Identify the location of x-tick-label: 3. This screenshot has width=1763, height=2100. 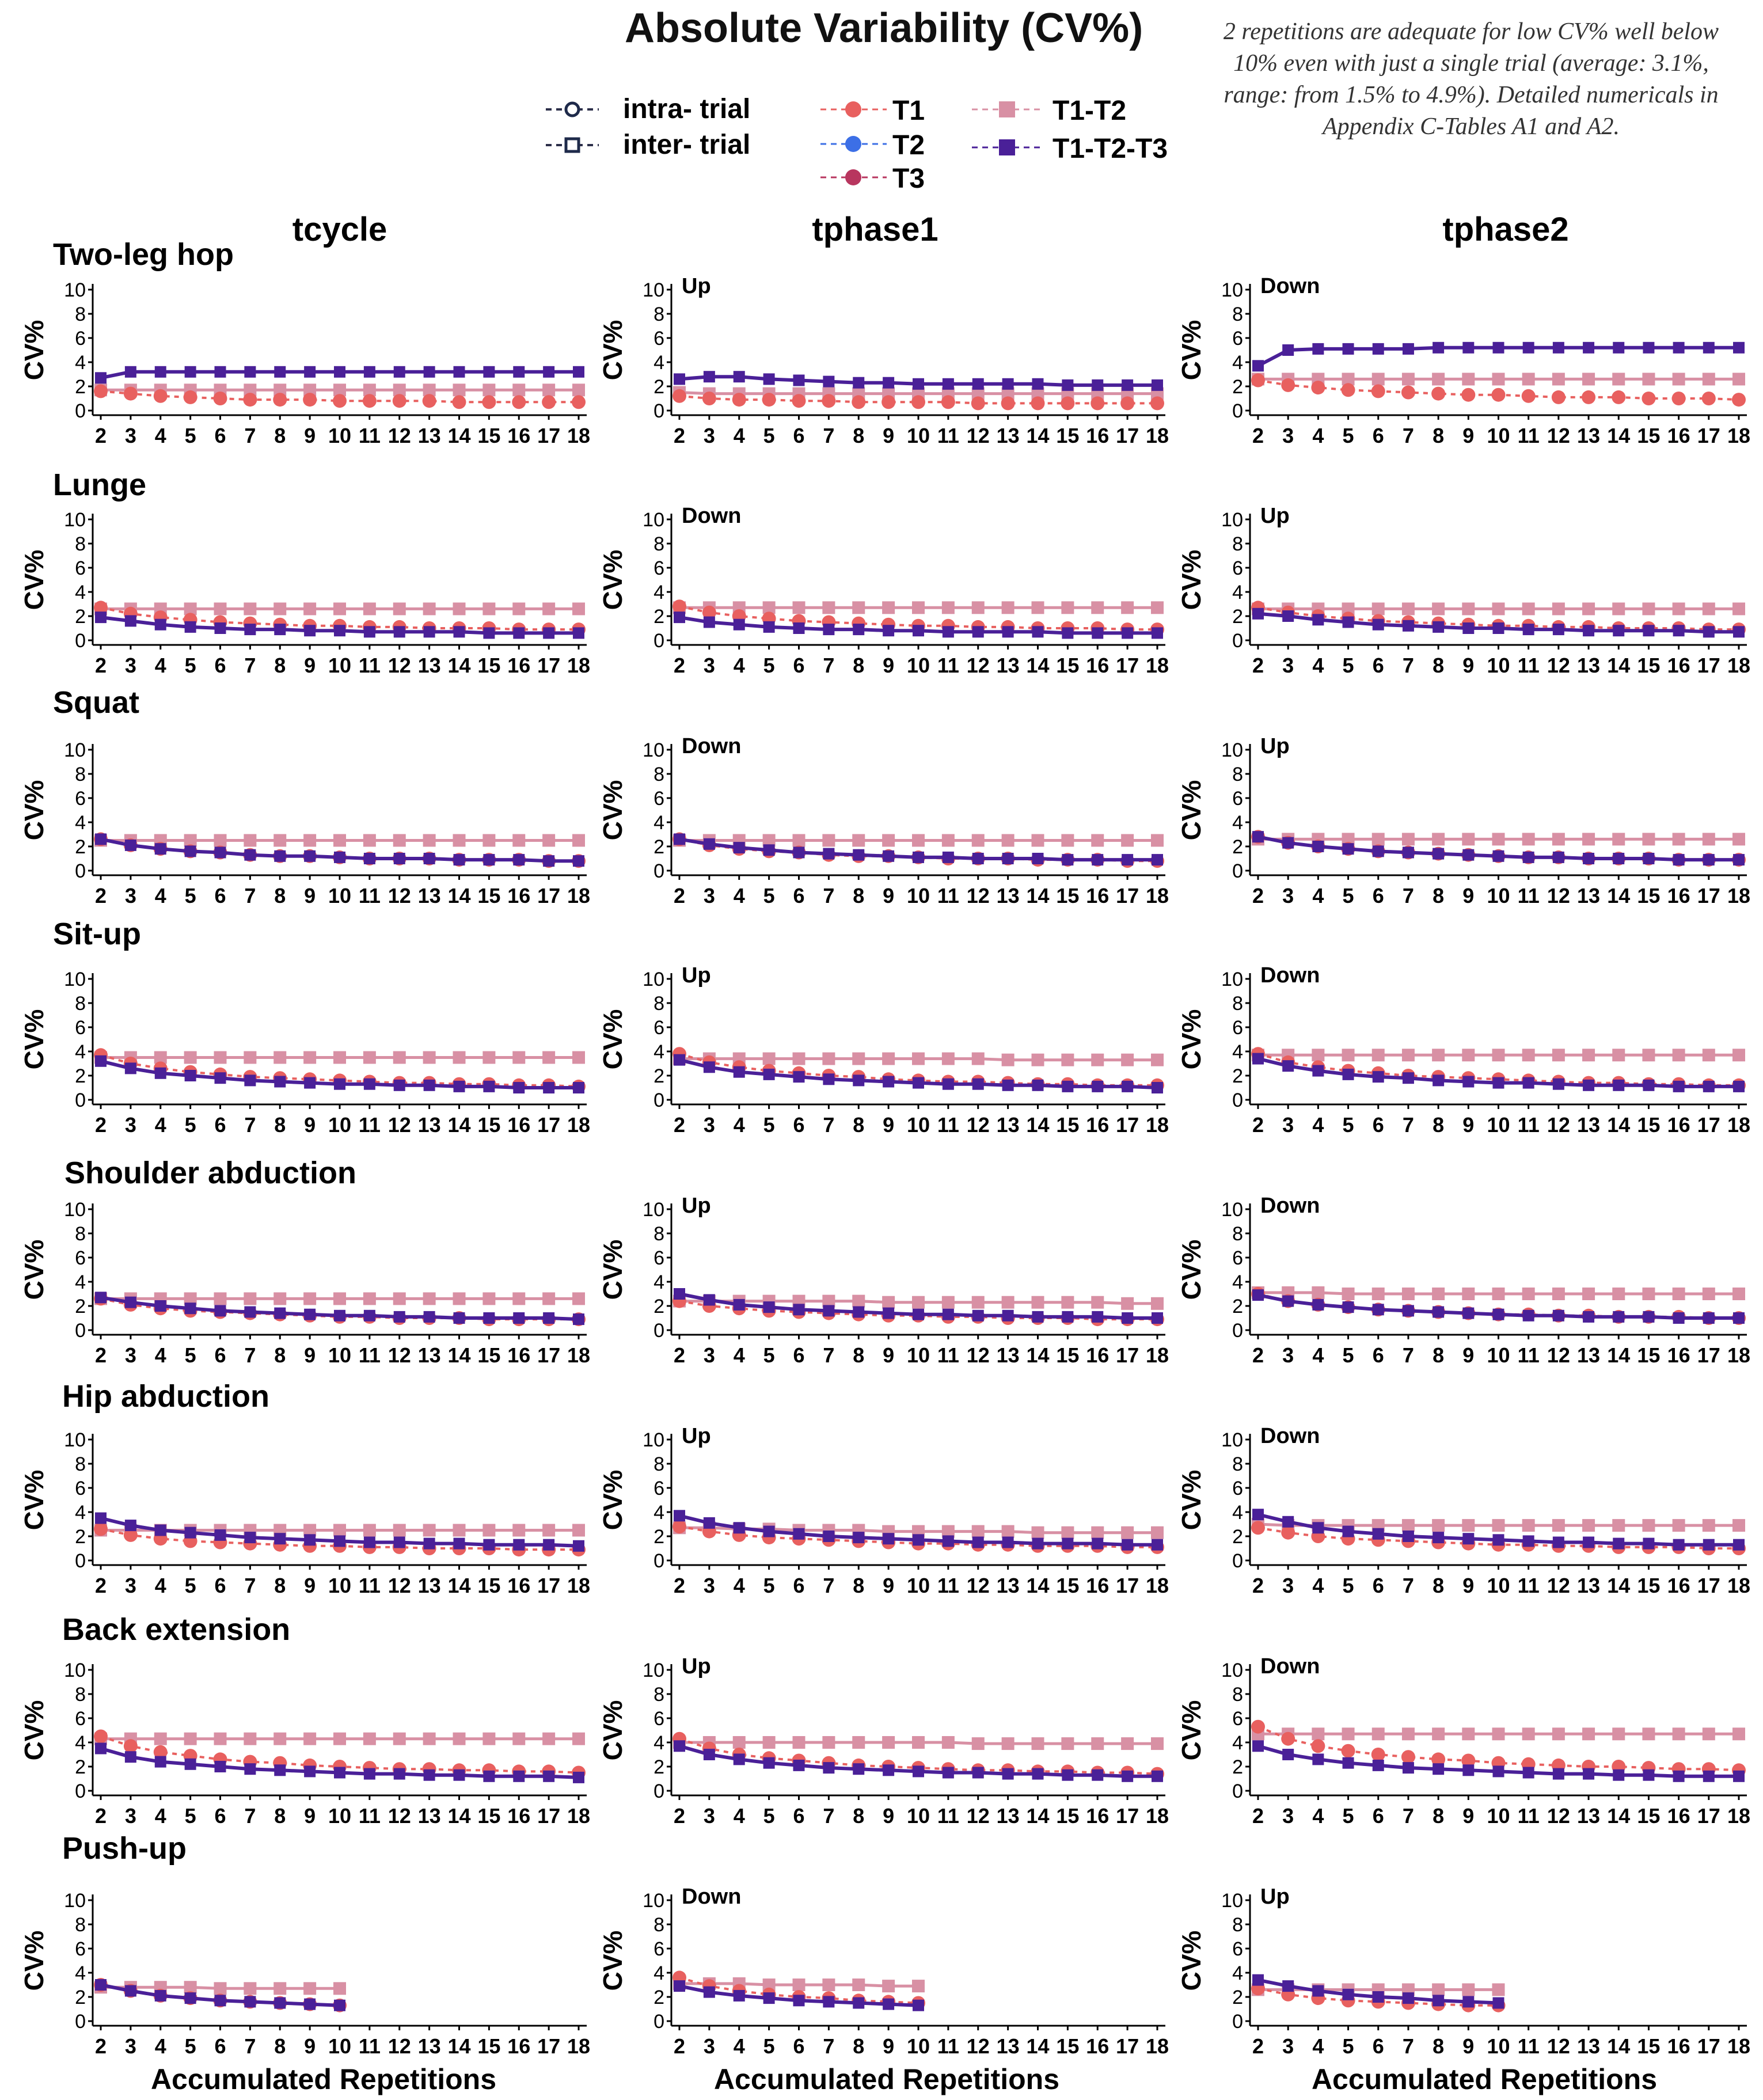
(1288, 665).